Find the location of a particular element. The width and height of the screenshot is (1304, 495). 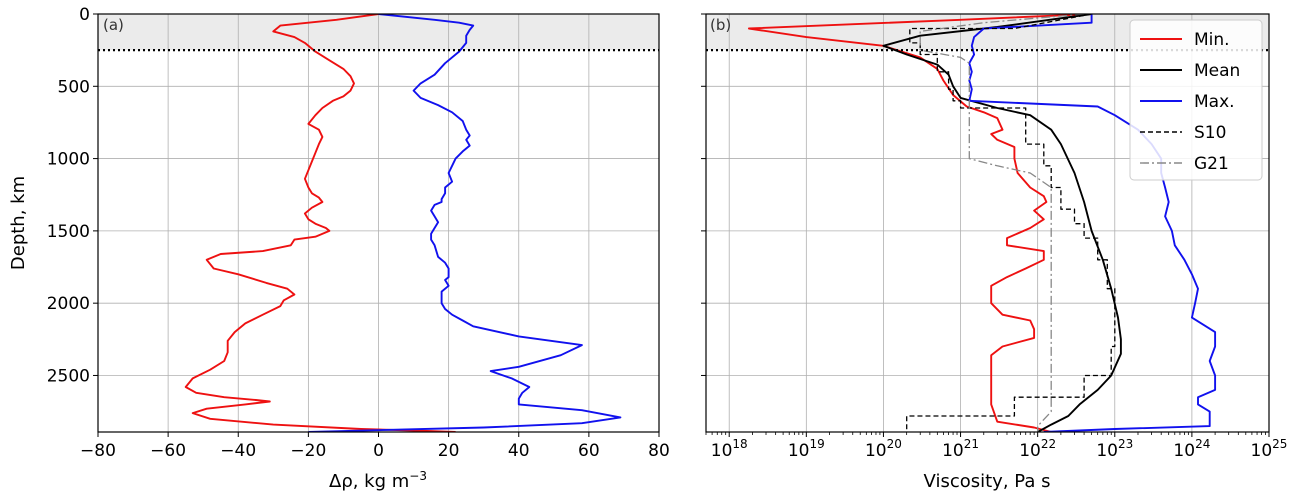

legend-label-4: G21 is located at coordinates (1211, 164).